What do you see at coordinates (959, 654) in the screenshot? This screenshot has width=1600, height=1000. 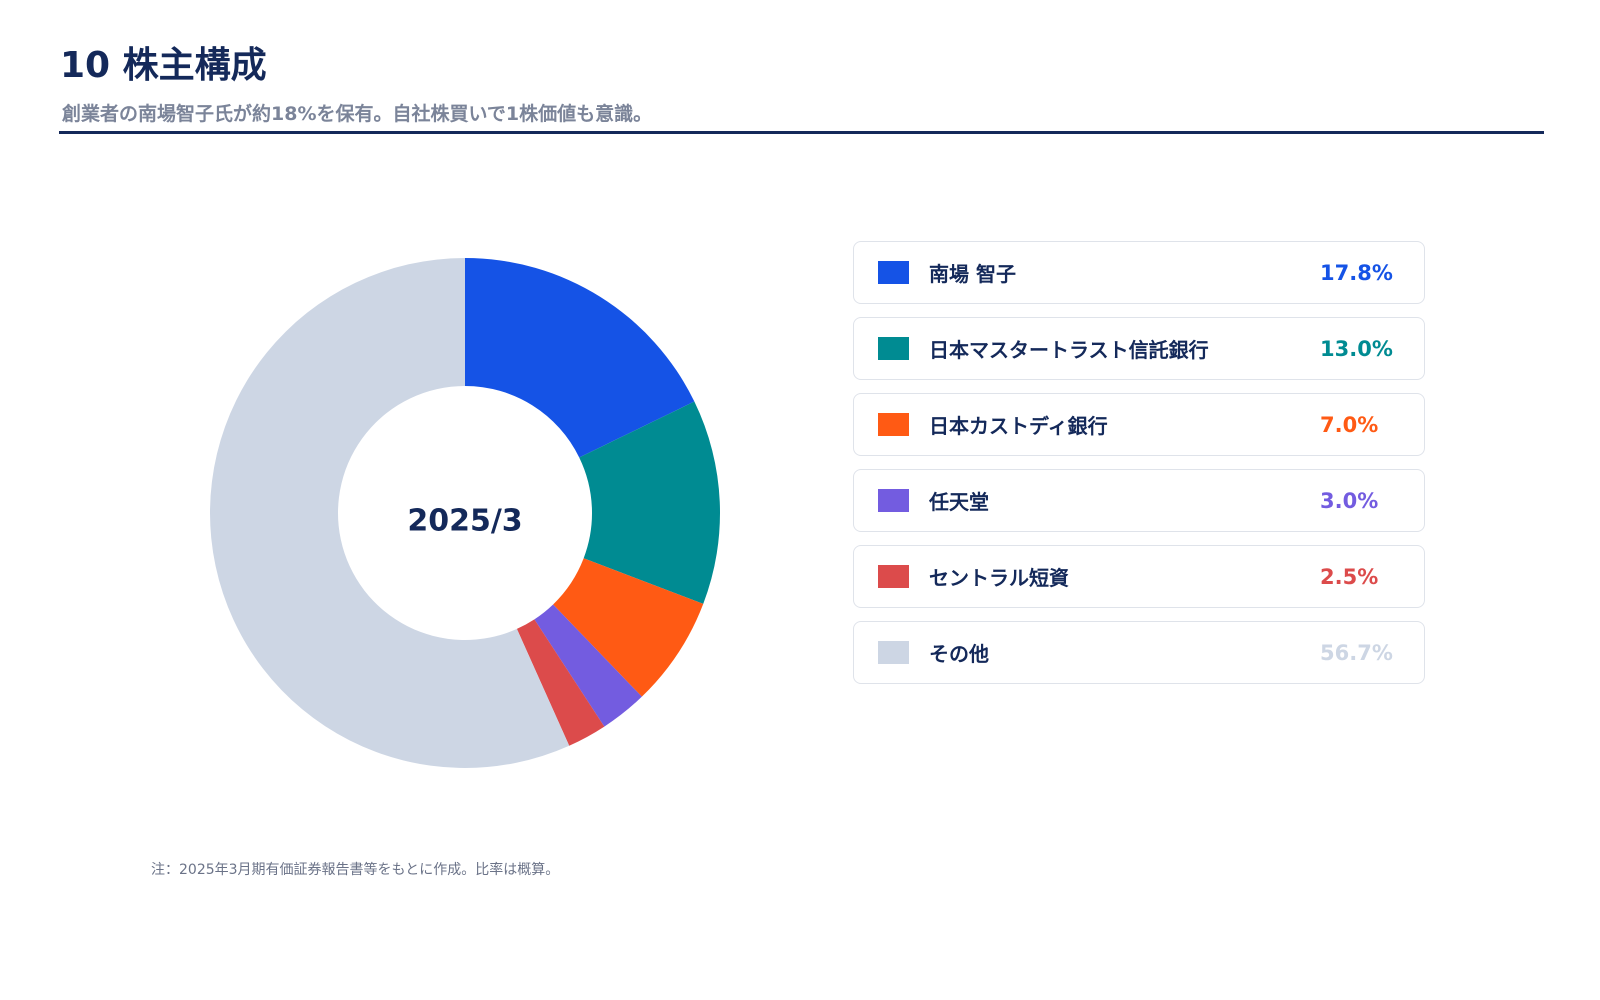 I see `legend-label: その他` at bounding box center [959, 654].